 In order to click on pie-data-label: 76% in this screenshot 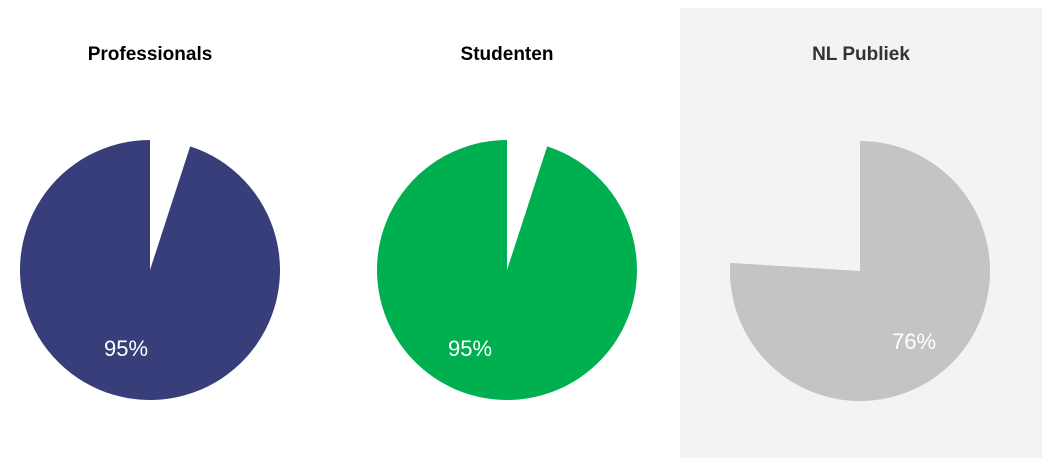, I will do `click(914, 341)`.